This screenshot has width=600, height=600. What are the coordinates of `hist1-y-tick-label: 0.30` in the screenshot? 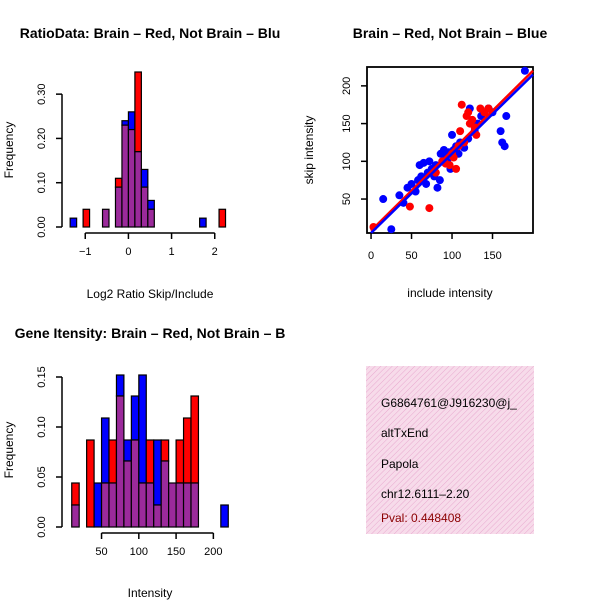 It's located at (42, 93).